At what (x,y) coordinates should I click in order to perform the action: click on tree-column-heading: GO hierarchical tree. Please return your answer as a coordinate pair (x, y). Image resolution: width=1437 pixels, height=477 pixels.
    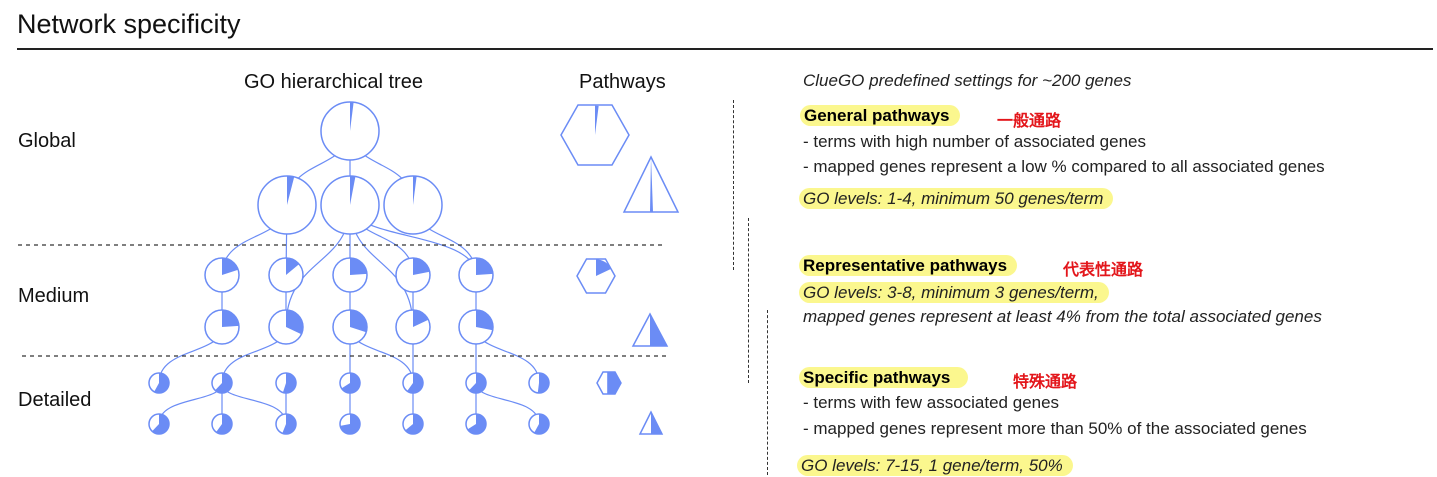
    Looking at the image, I should click on (333, 82).